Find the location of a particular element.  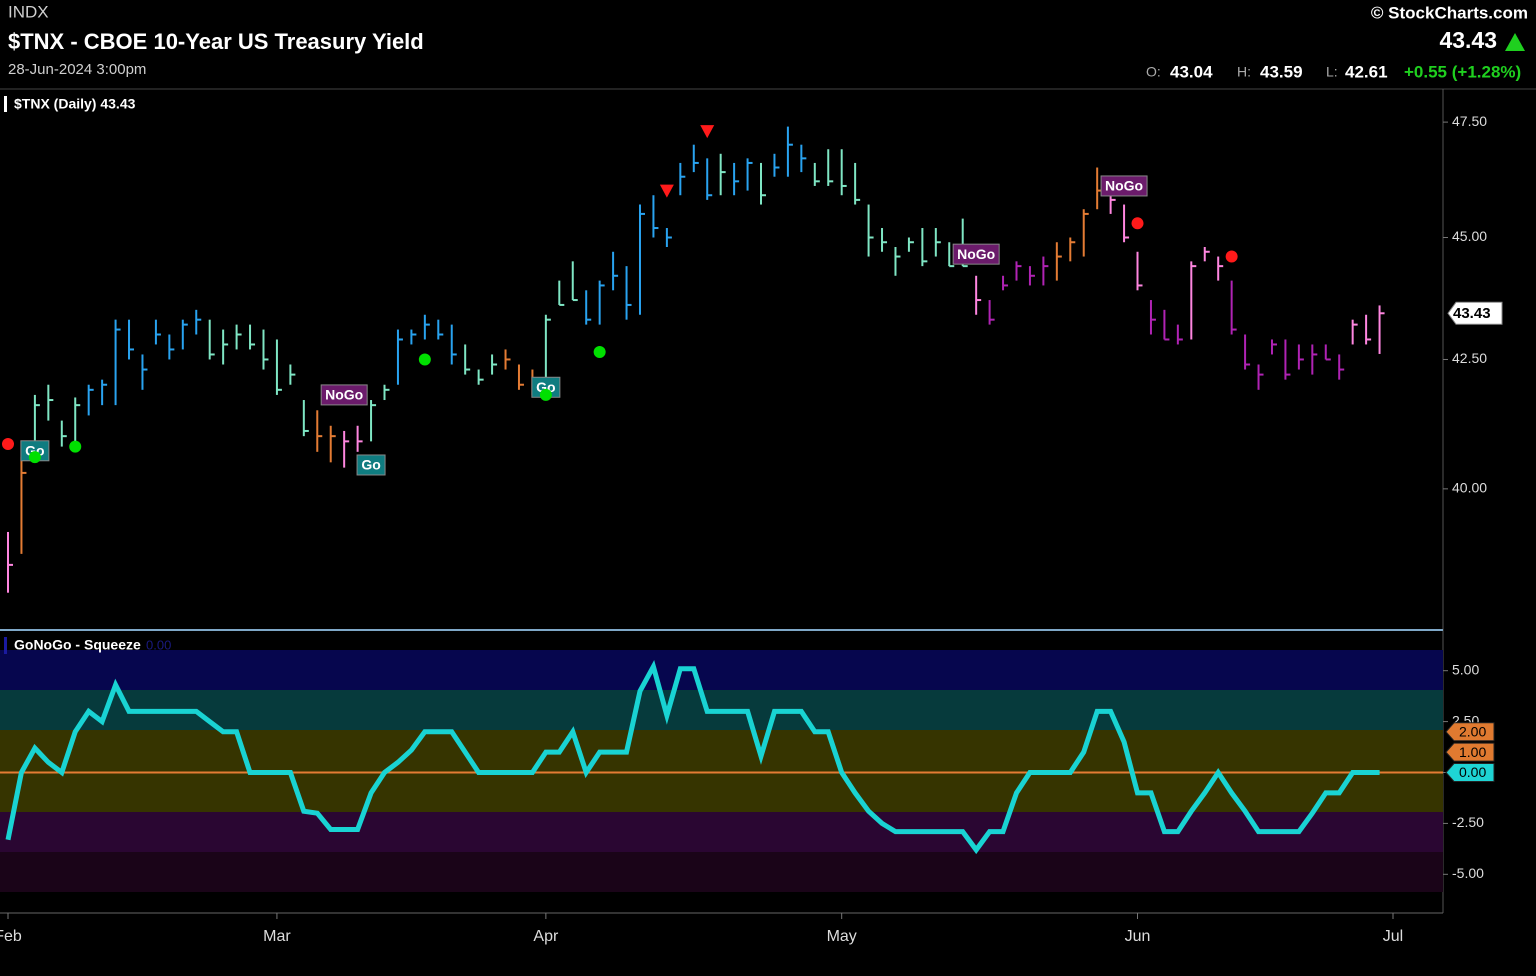

last-price-badge is located at coordinates (1475, 313).